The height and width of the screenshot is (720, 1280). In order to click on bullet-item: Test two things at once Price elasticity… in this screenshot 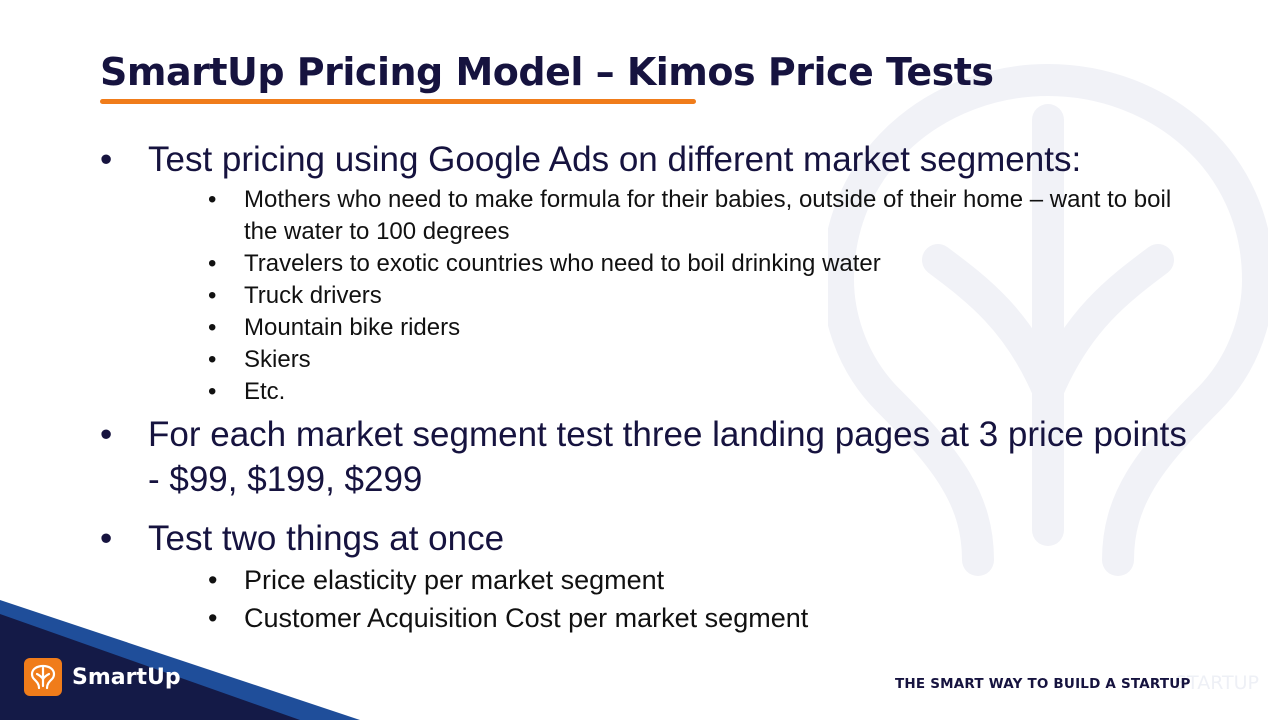, I will do `click(645, 576)`.